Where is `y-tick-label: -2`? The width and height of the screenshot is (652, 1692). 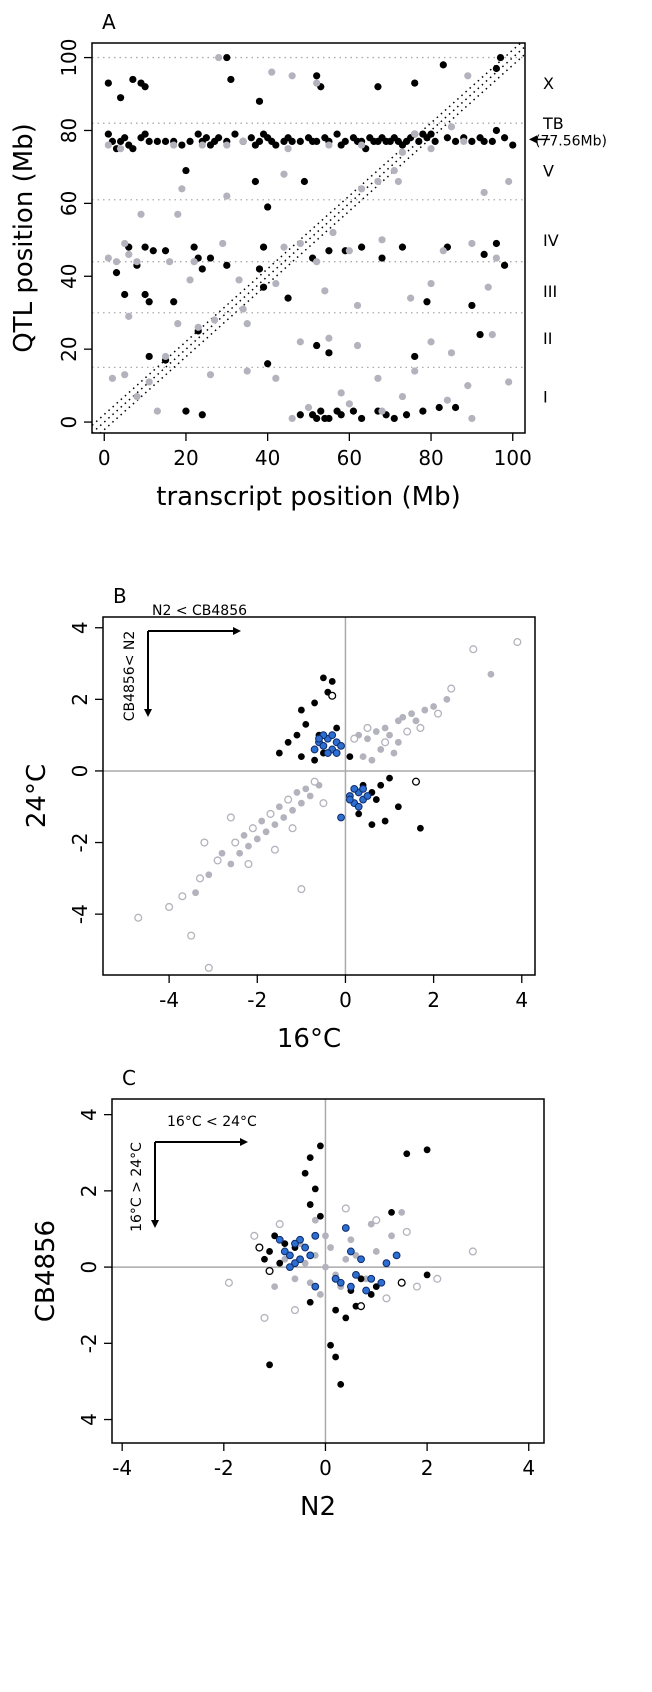
y-tick-label: -2 is located at coordinates (80, 843).